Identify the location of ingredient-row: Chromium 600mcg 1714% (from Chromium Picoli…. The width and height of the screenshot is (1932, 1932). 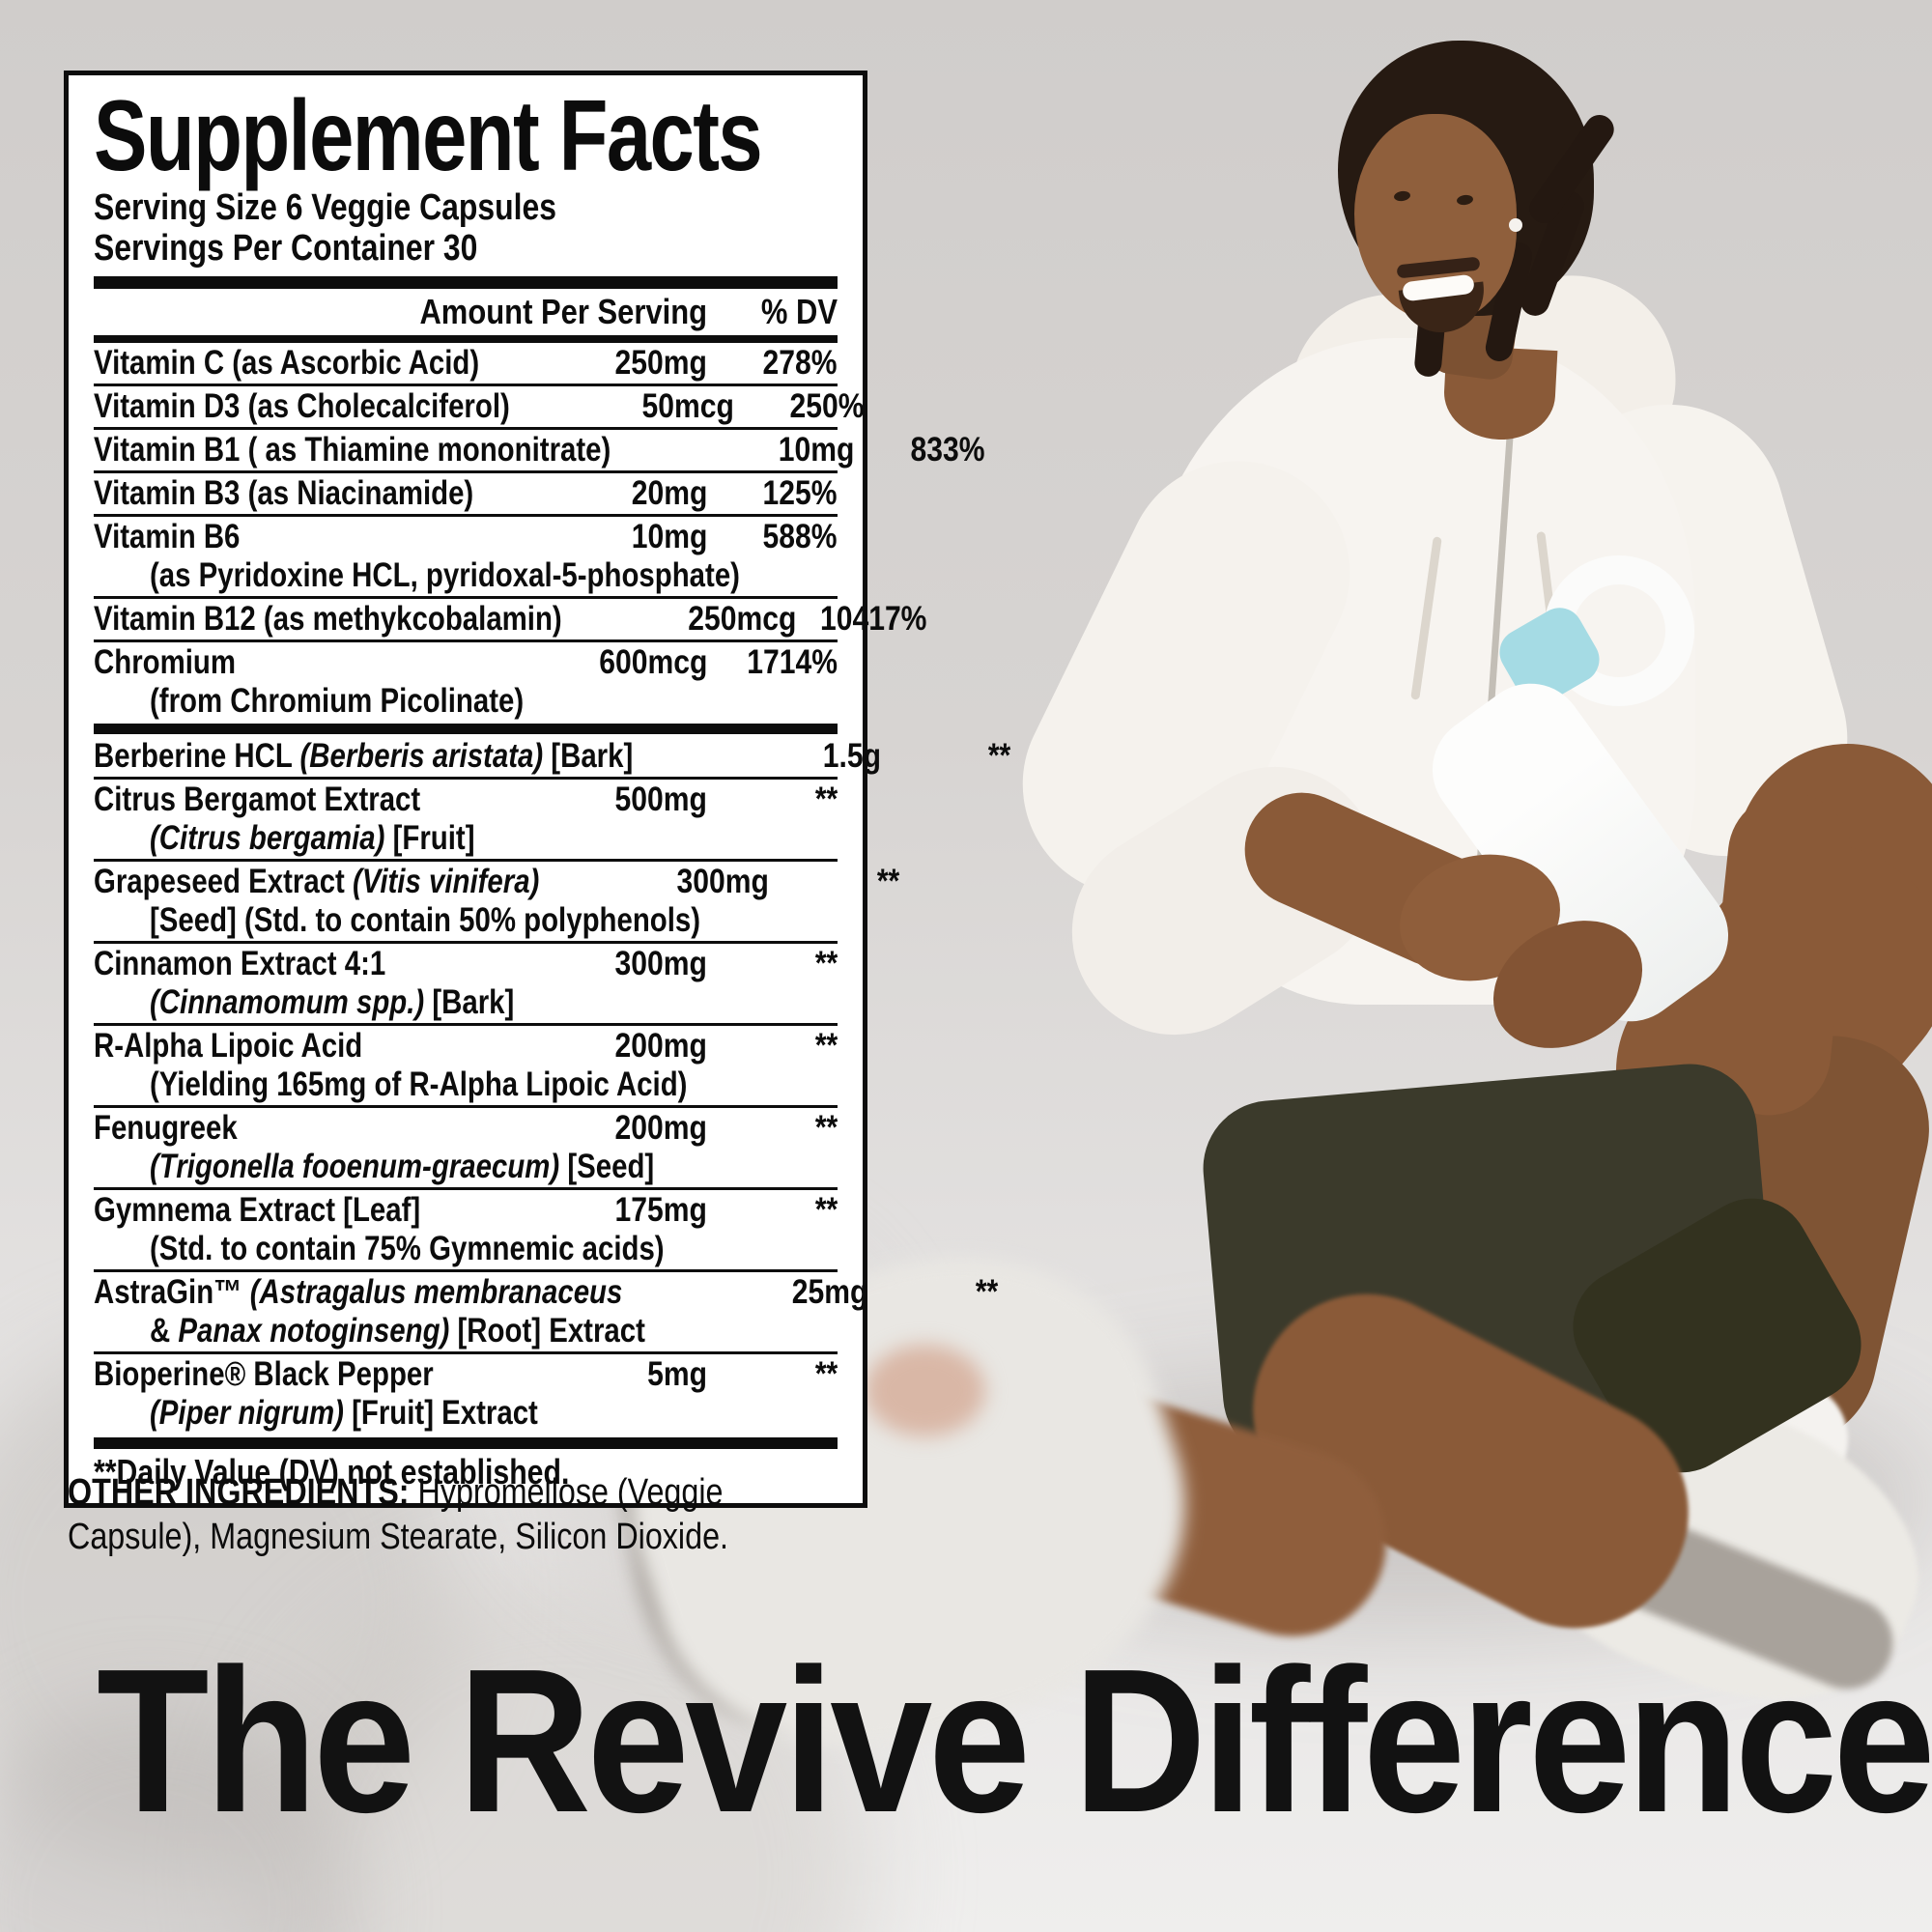
(466, 680).